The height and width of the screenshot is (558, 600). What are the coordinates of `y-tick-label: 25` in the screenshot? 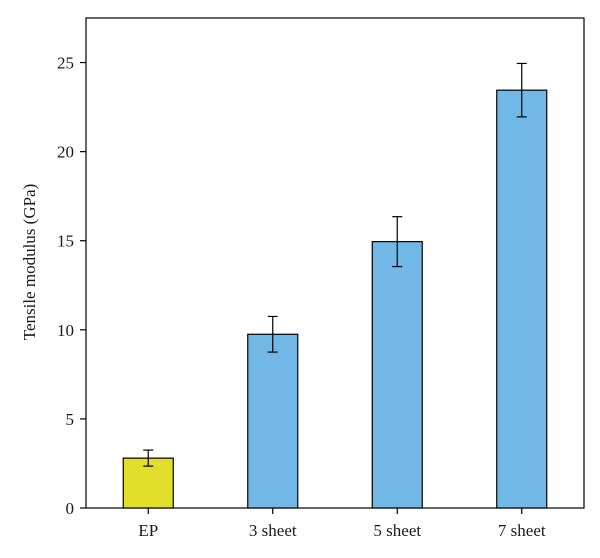 It's located at (65, 63).